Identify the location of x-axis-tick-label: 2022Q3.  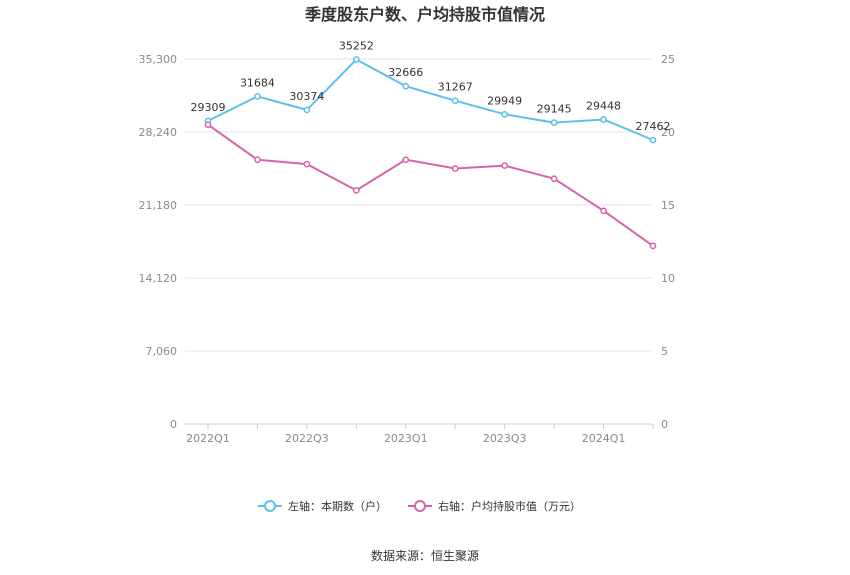
(307, 438).